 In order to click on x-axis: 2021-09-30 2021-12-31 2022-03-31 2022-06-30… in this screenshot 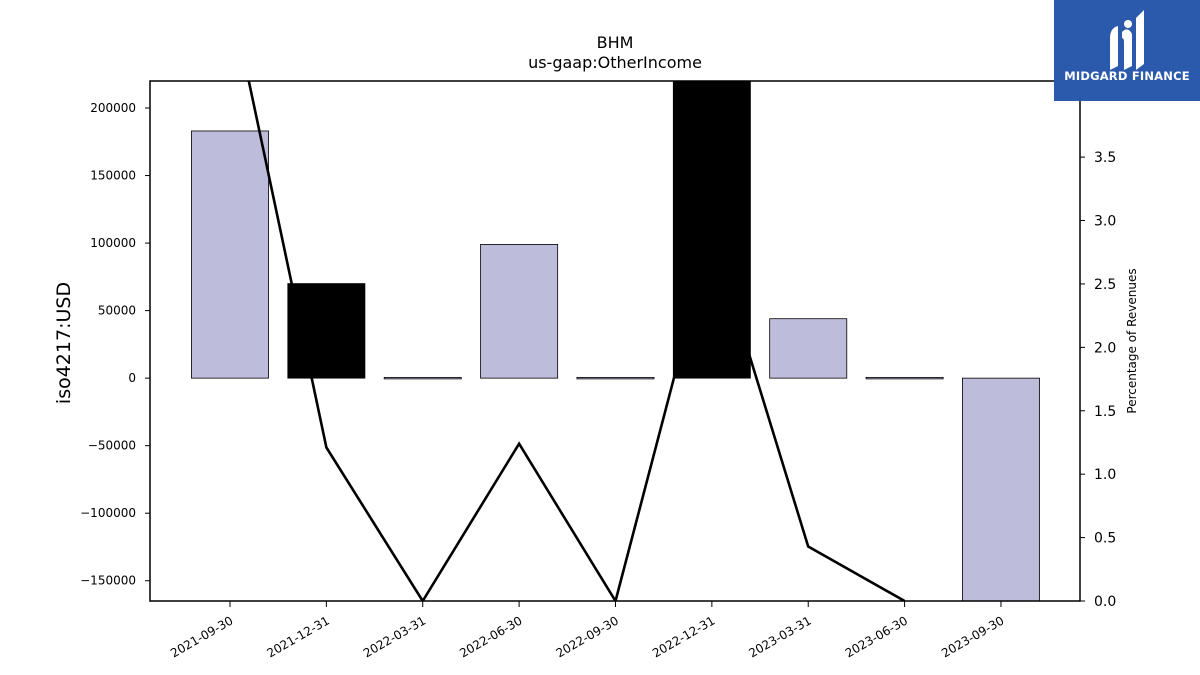, I will do `click(587, 630)`.